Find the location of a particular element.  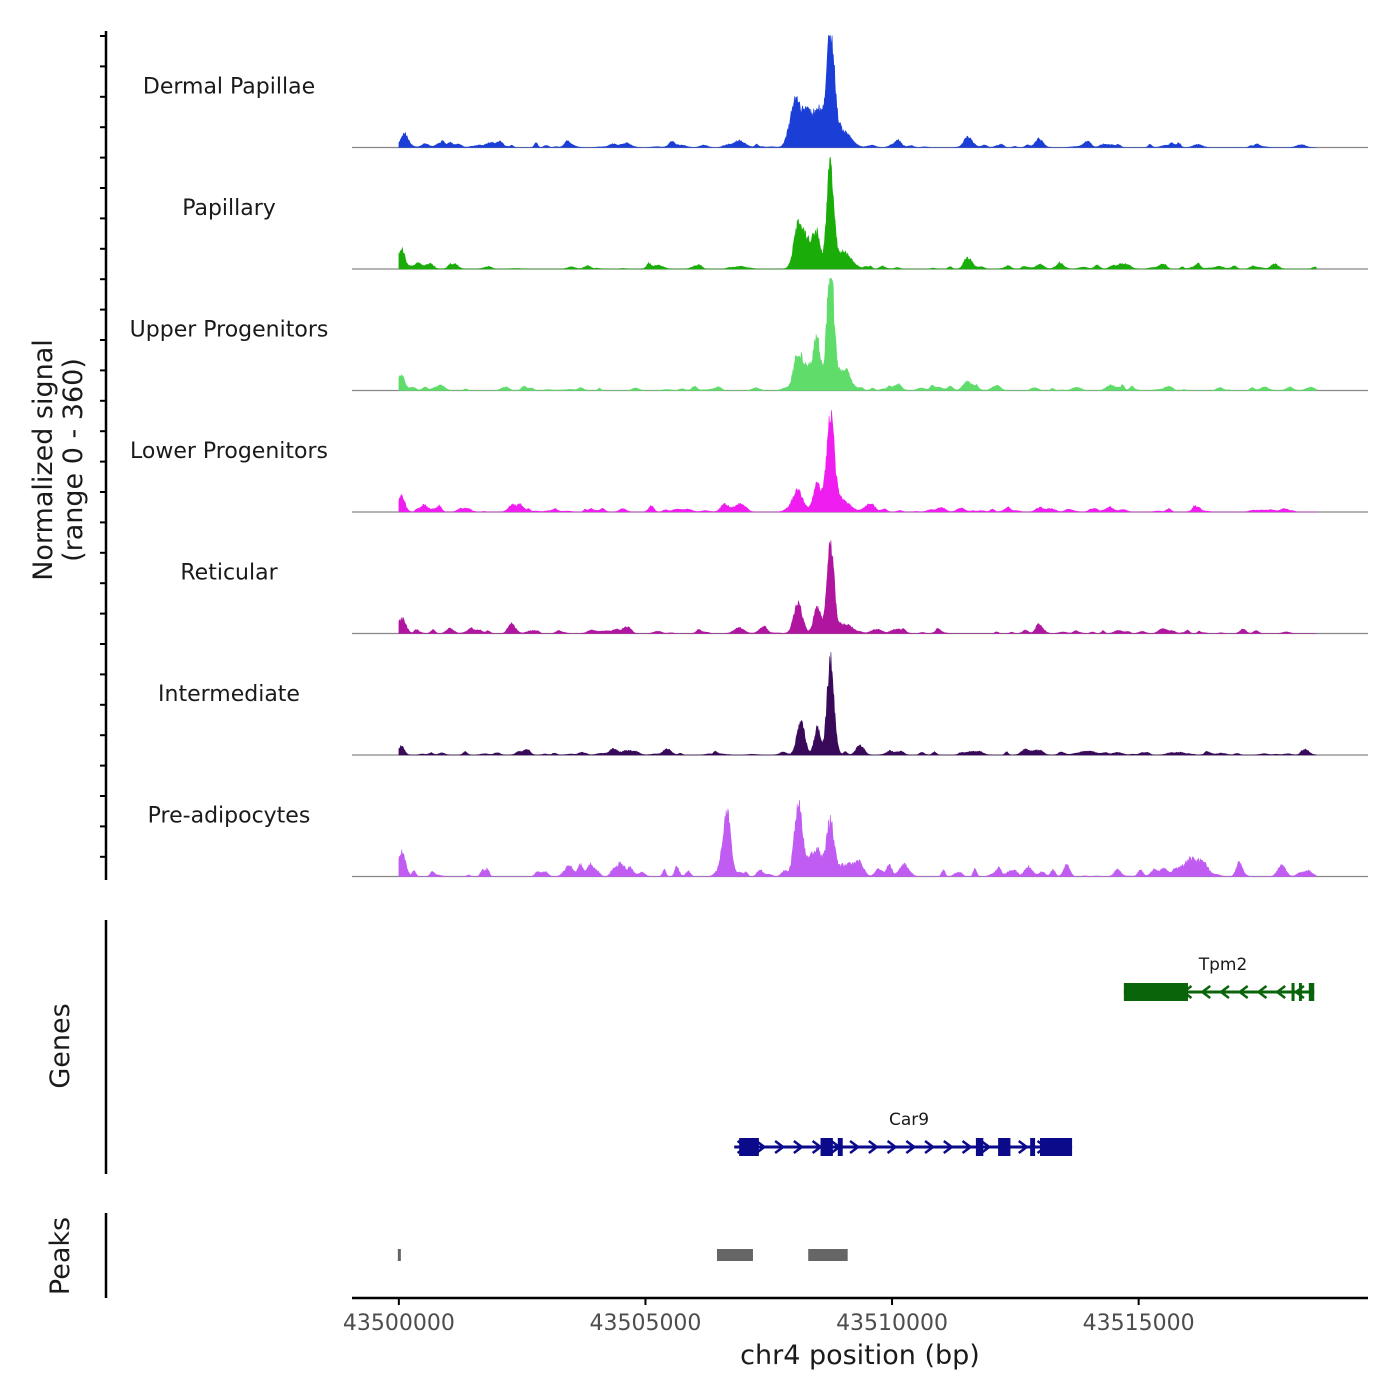

x-axis-ticks: 43500000 43505000 43510000 43515000 is located at coordinates (769, 1317).